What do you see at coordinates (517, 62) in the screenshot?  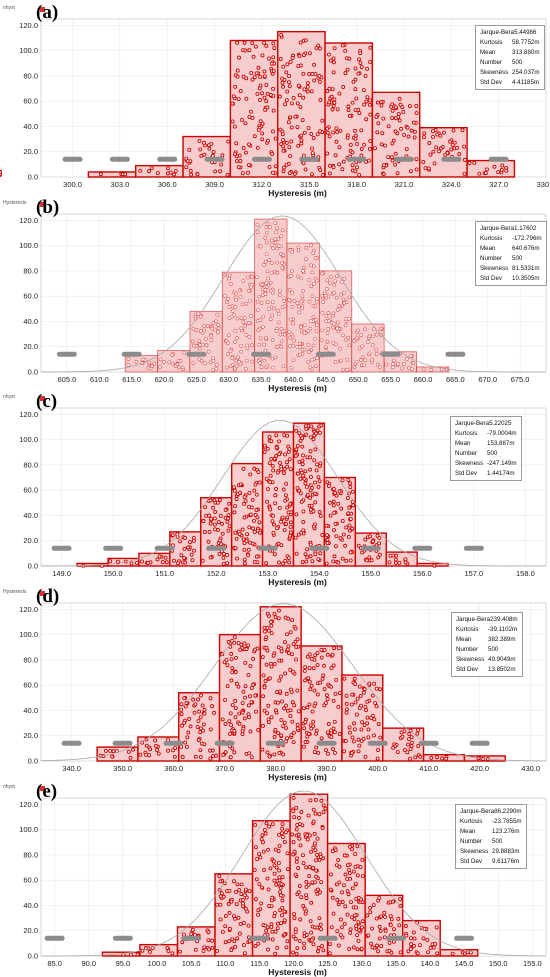 I see `stat-value: 500` at bounding box center [517, 62].